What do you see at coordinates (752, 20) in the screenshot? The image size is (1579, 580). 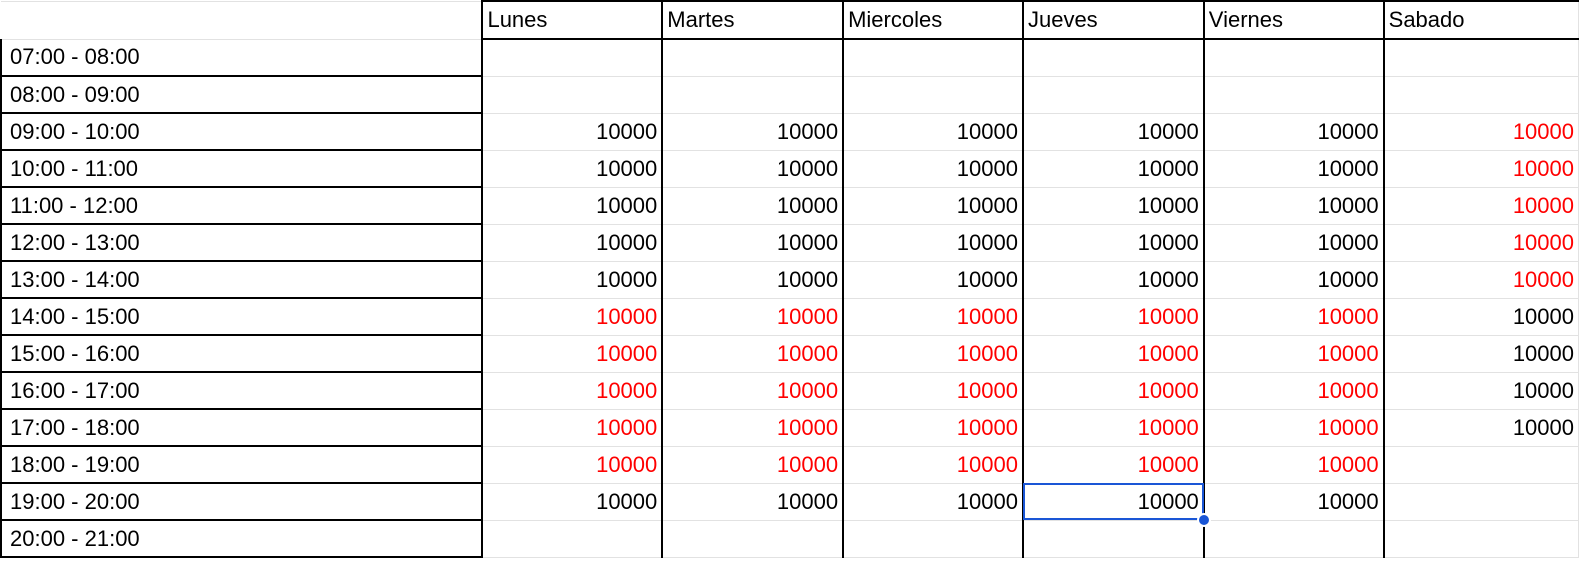 I see `day-header-martes: Martes` at bounding box center [752, 20].